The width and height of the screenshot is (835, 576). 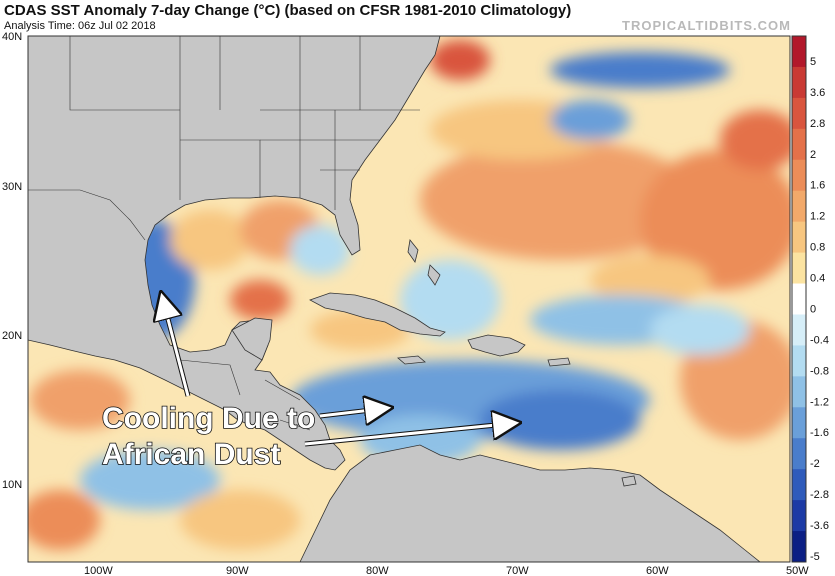 I want to click on brand-watermark: TROPICALTIDBITS.COM, so click(x=706, y=25).